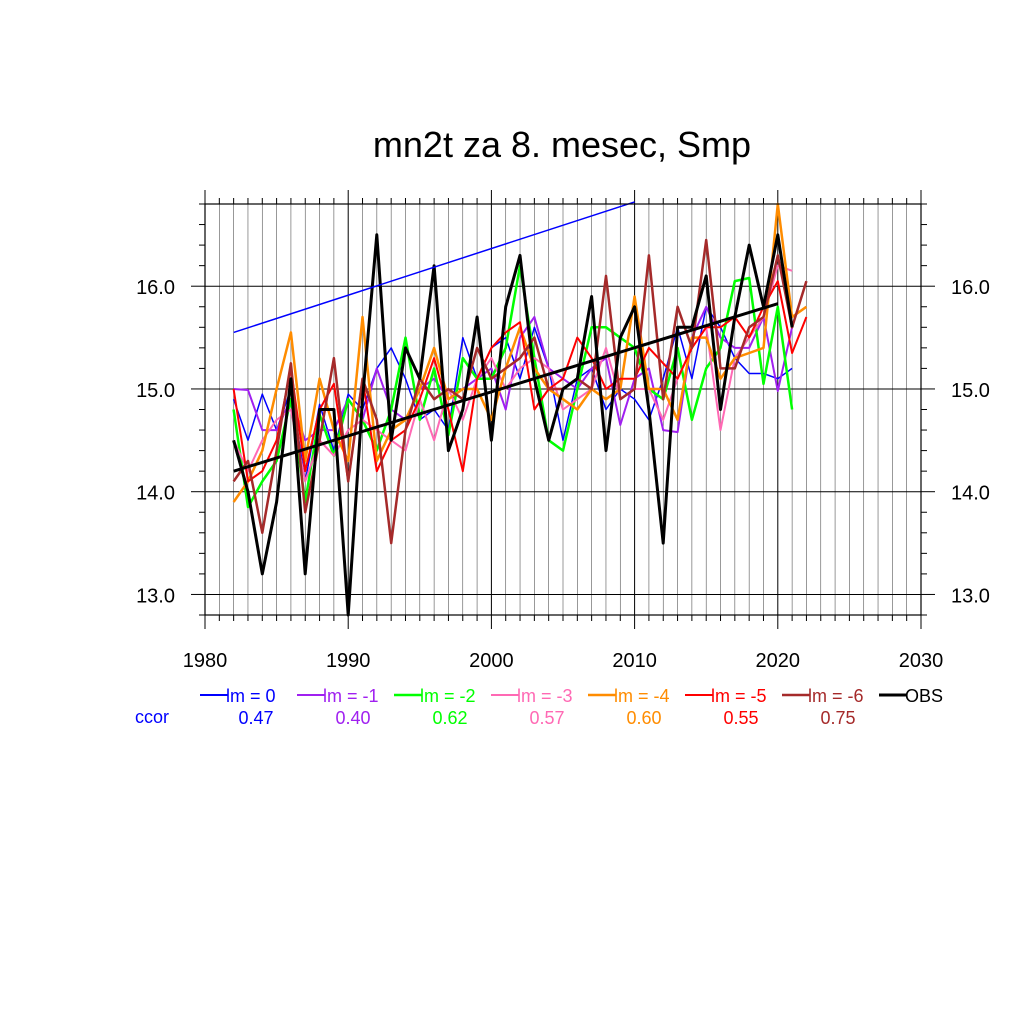 The width and height of the screenshot is (1024, 1024). I want to click on legend-label: lm = 0, so click(251, 696).